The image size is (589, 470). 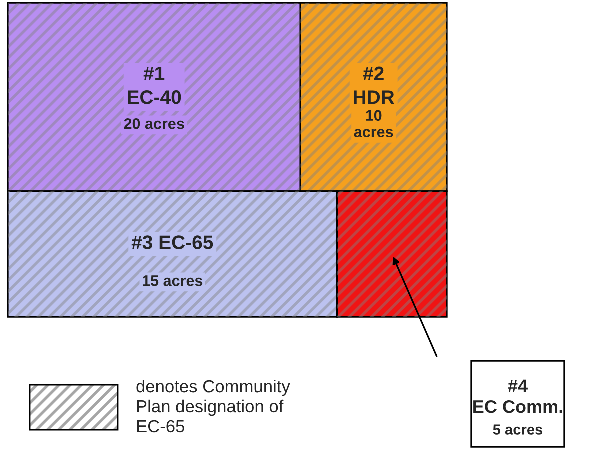 What do you see at coordinates (374, 85) in the screenshot?
I see `category-label: #2 HDR` at bounding box center [374, 85].